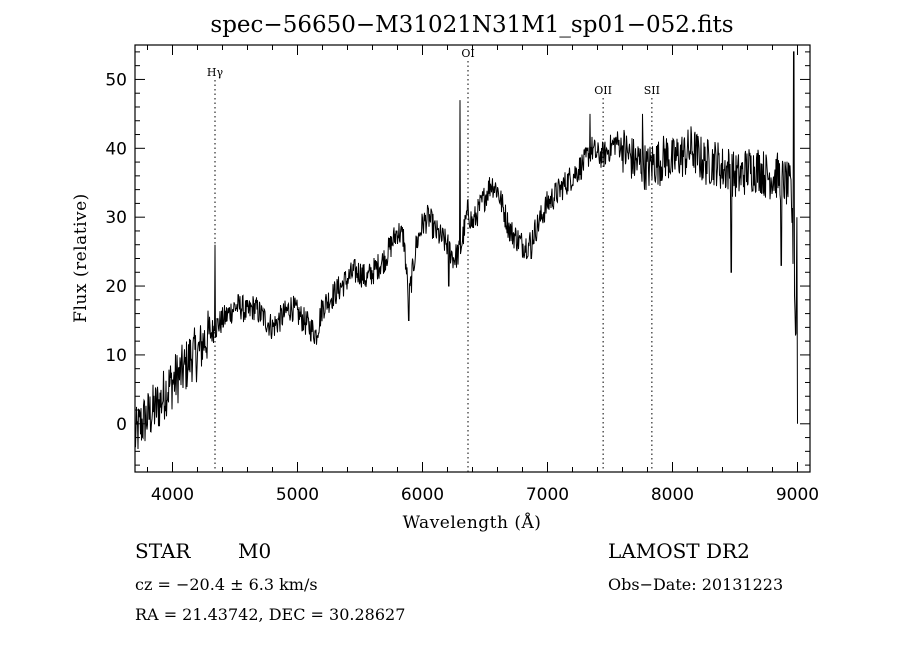  What do you see at coordinates (297, 495) in the screenshot?
I see `x-tick-label: 5000` at bounding box center [297, 495].